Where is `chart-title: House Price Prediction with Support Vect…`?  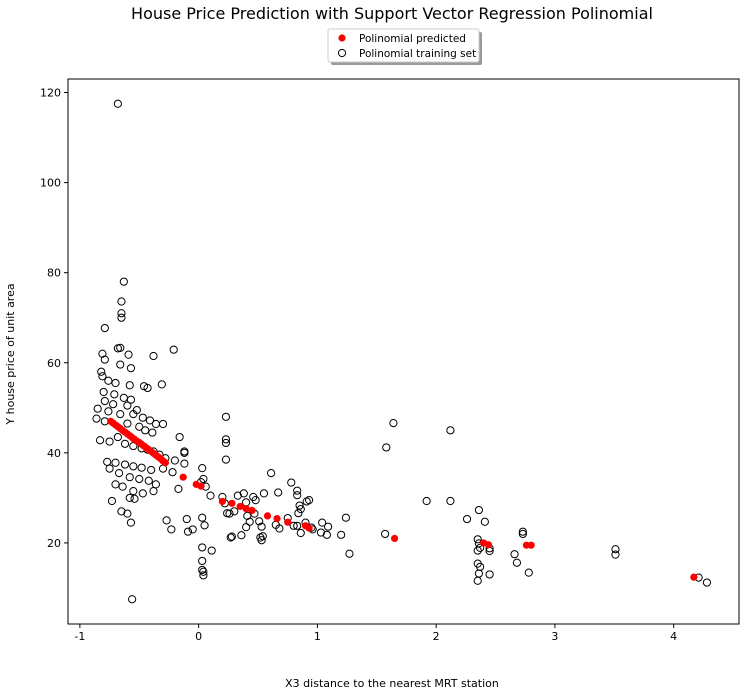
chart-title: House Price Prediction with Support Vect… is located at coordinates (392, 13).